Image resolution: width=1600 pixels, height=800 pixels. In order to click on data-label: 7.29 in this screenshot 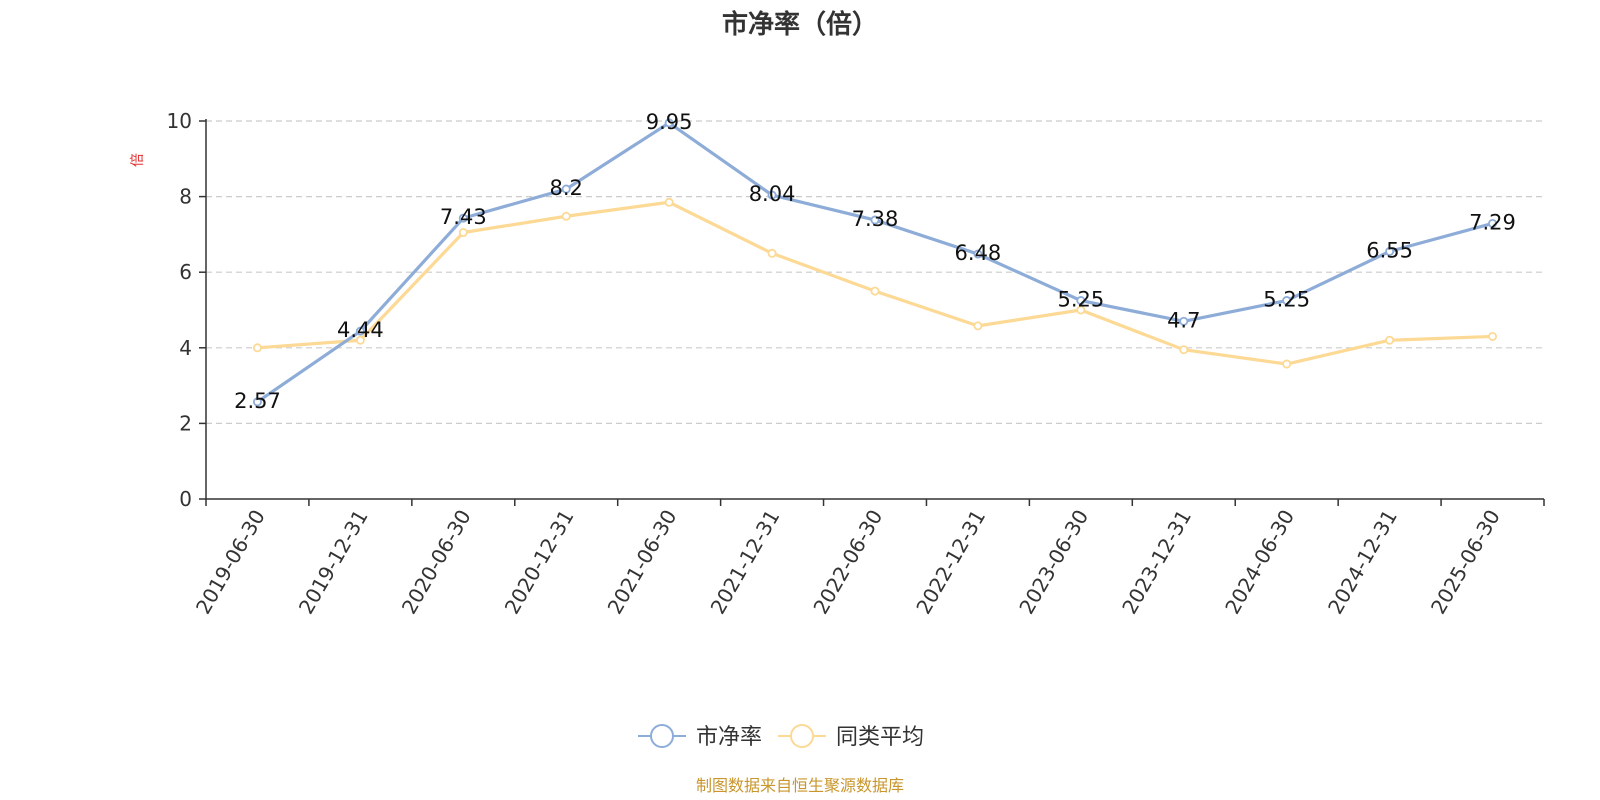, I will do `click(1492, 222)`.